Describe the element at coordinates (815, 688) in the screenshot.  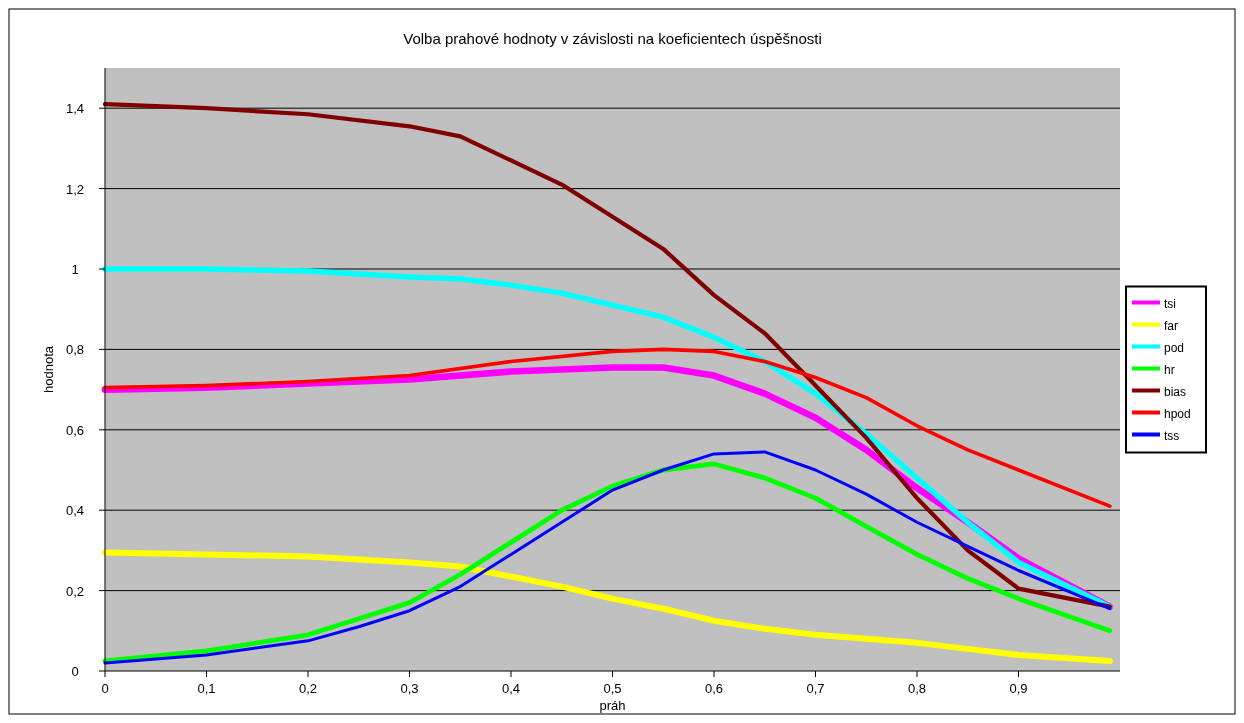
I see `x-tick-label: 0,7` at that location.